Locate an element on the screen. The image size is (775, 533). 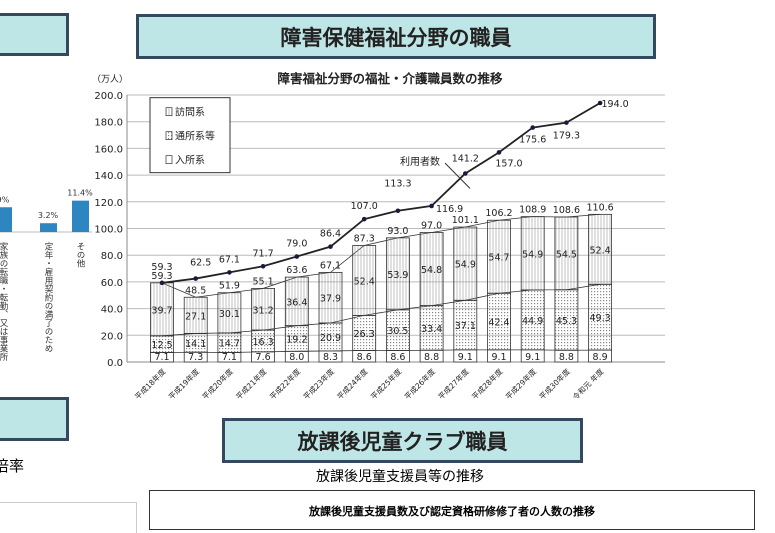
x-tick-label: 平成28年度 is located at coordinates (486, 383).